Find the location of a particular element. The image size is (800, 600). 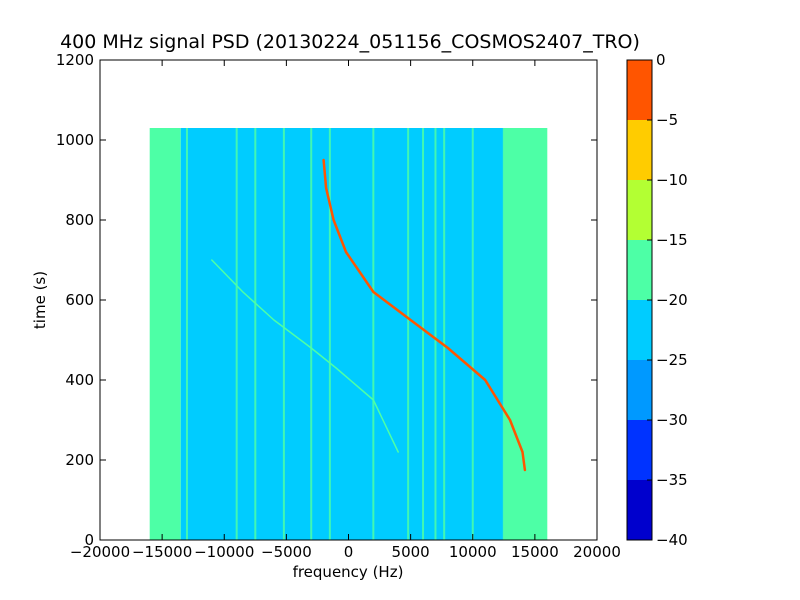

x-tick-label: −10000 is located at coordinates (224, 552).